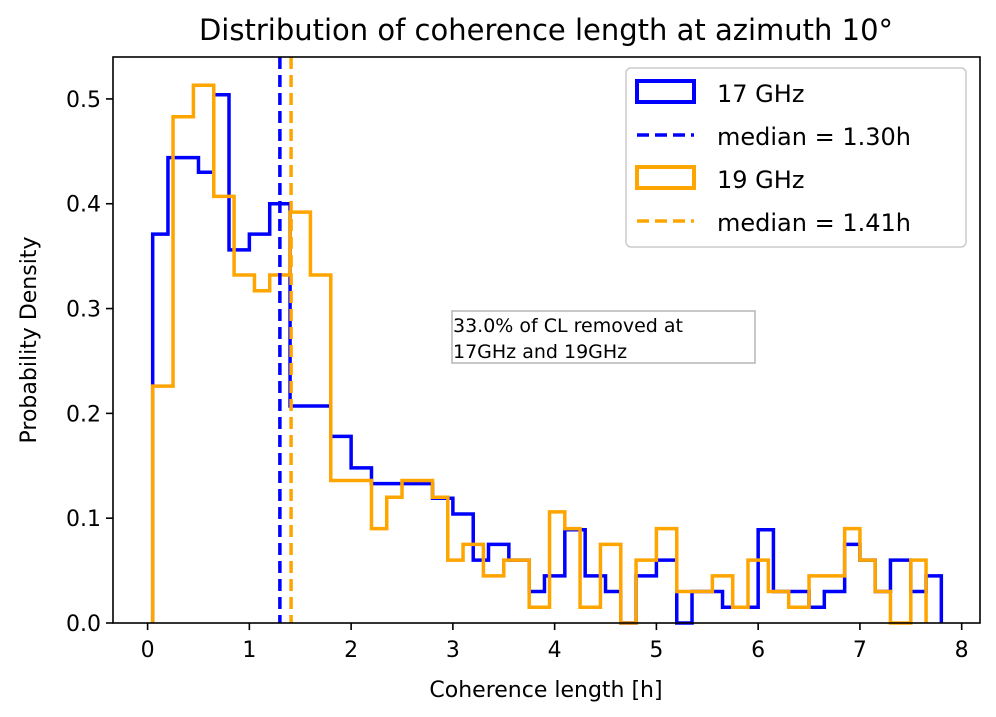  What do you see at coordinates (665, 91) in the screenshot?
I see `legend-swatch-17ghz` at bounding box center [665, 91].